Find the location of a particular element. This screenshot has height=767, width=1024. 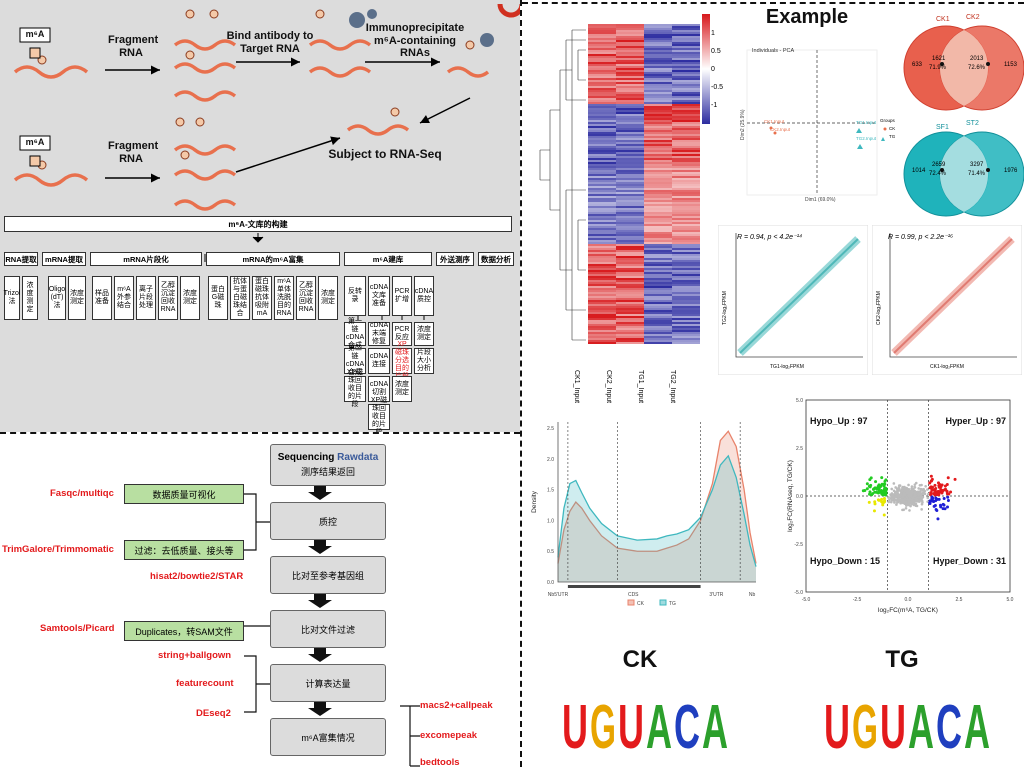

quad-label-hyper_down: Hyper_Down : 31 is located at coordinates (969, 561).